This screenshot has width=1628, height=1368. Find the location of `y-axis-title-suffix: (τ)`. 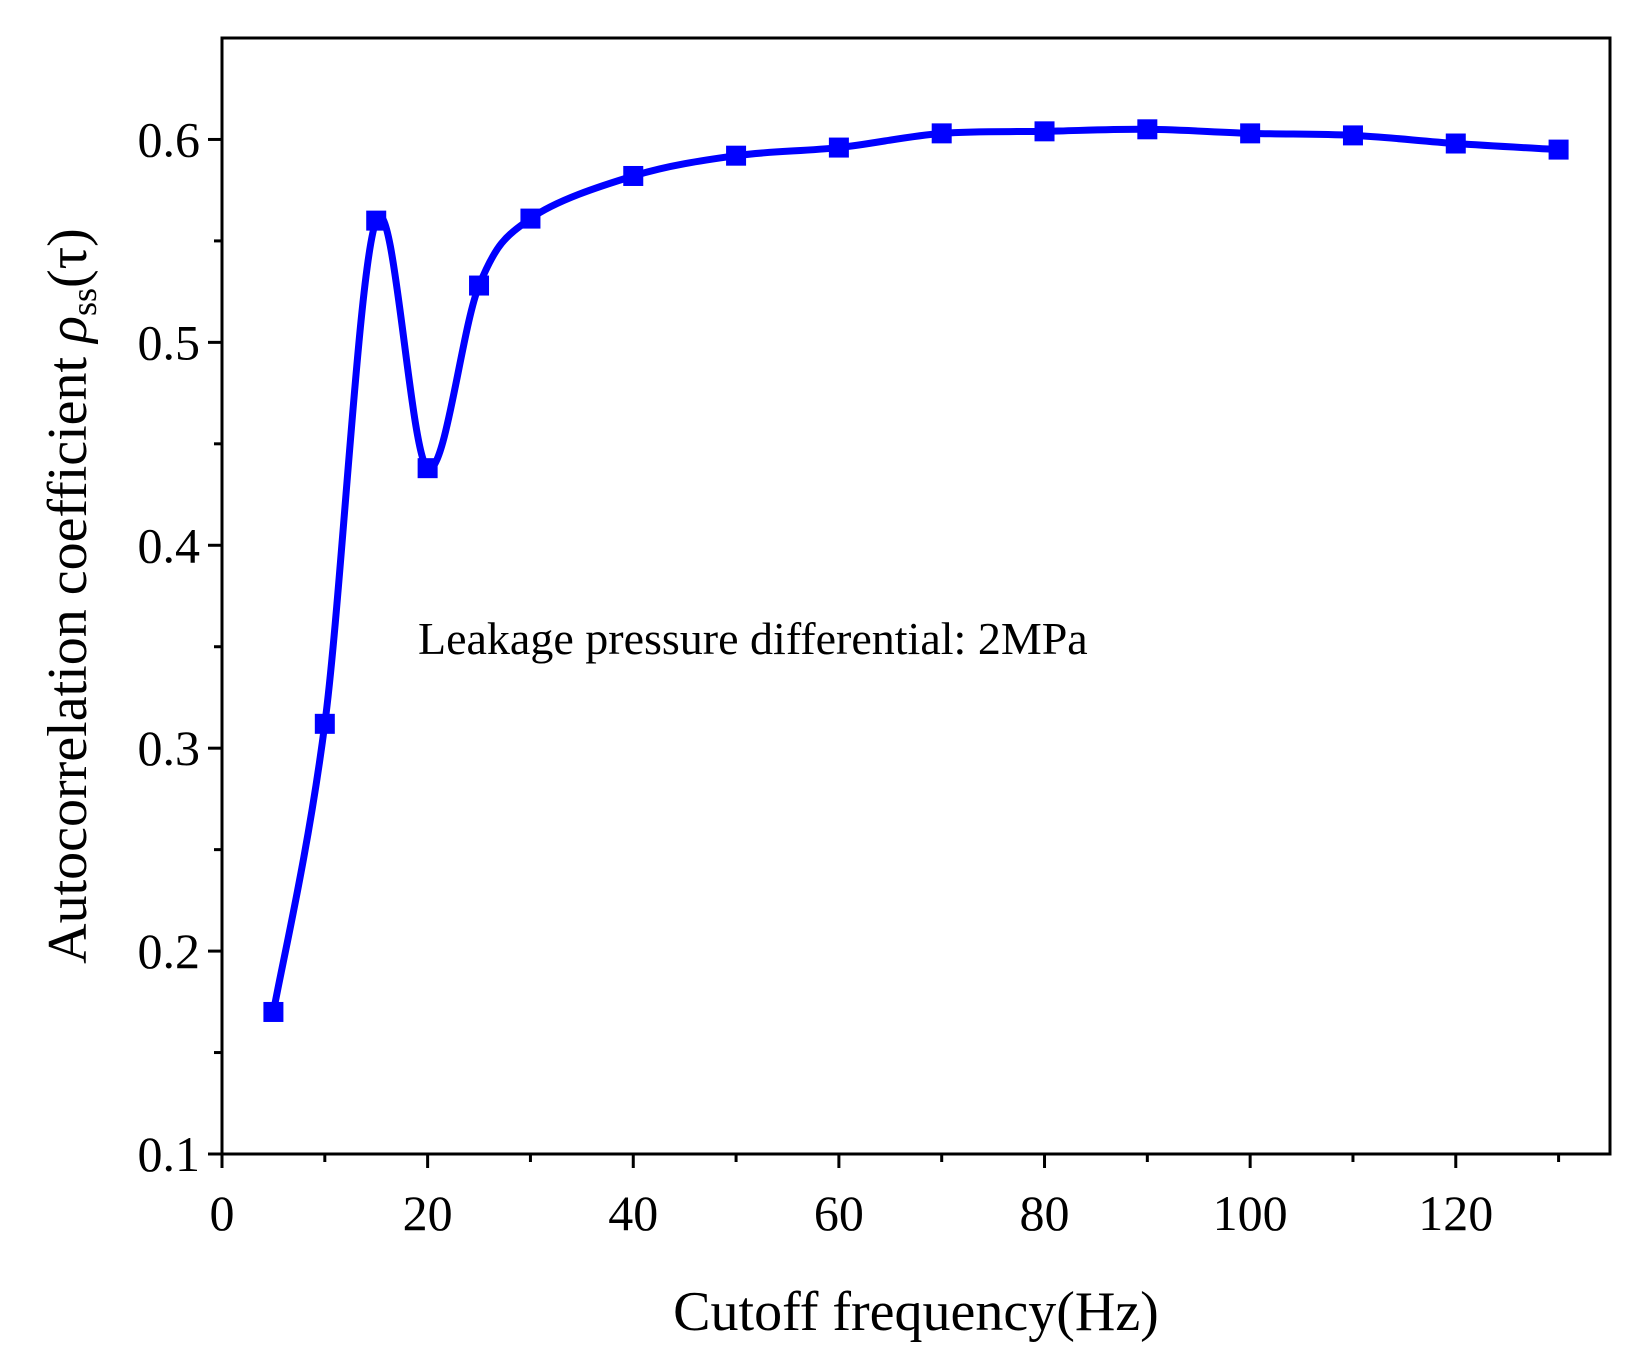

y-axis-title-suffix: (τ) is located at coordinates (68, 258).